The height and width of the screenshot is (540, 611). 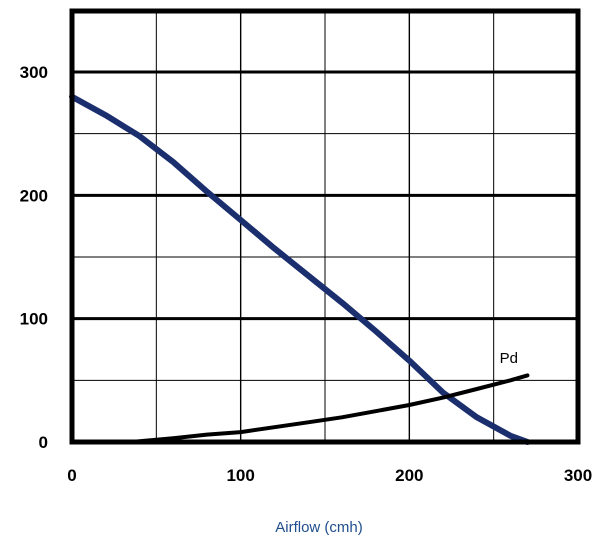 I want to click on annotations: Pd, so click(x=509, y=358).